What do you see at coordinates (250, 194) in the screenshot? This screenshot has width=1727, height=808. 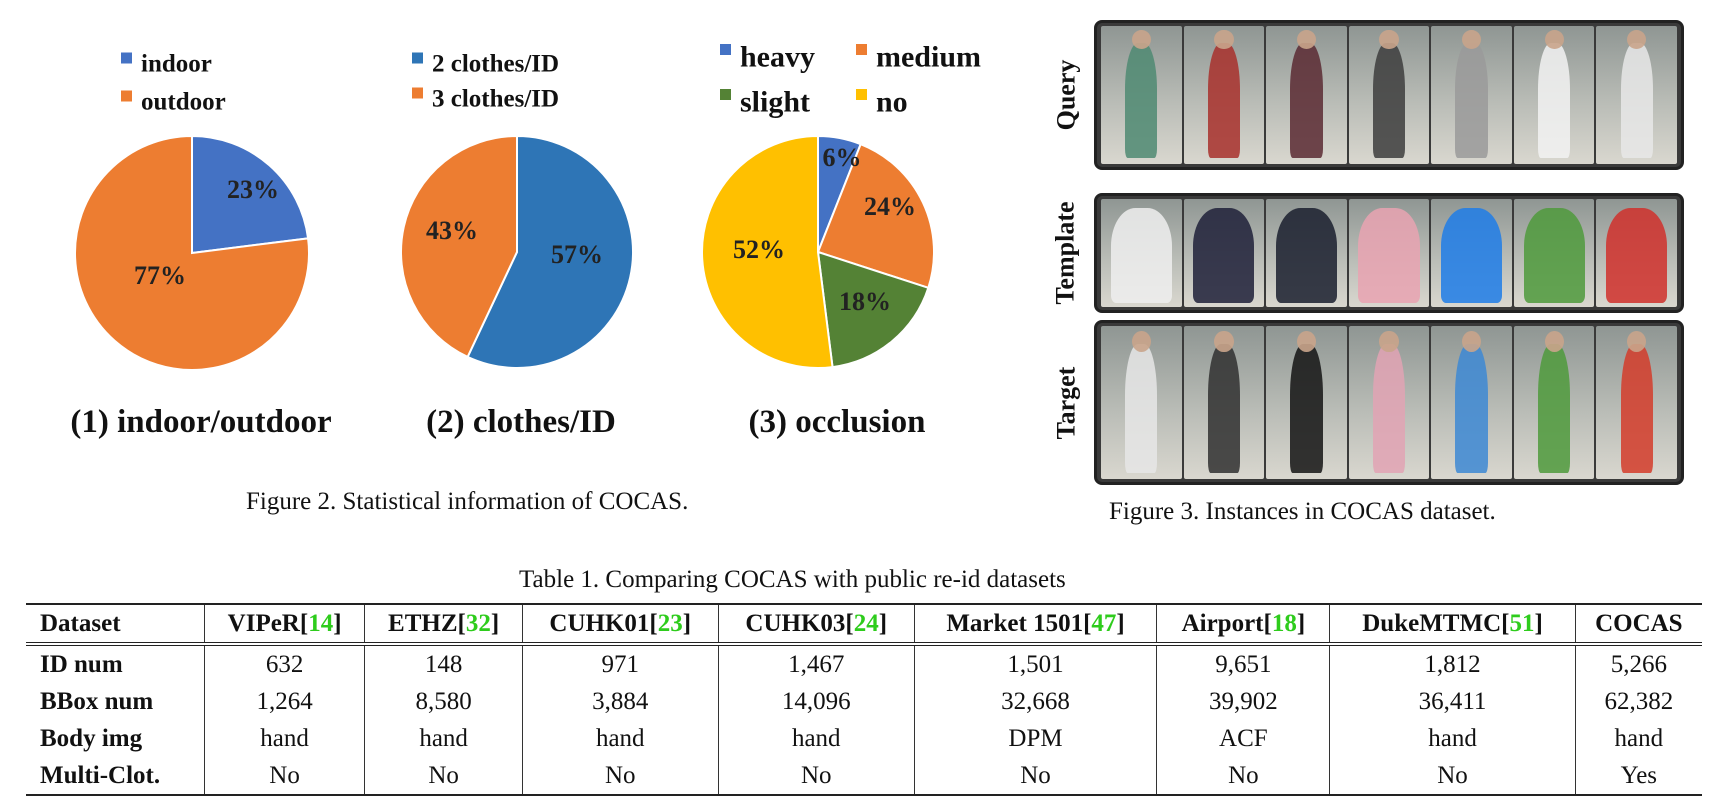 I see `pie-slice-indoor` at bounding box center [250, 194].